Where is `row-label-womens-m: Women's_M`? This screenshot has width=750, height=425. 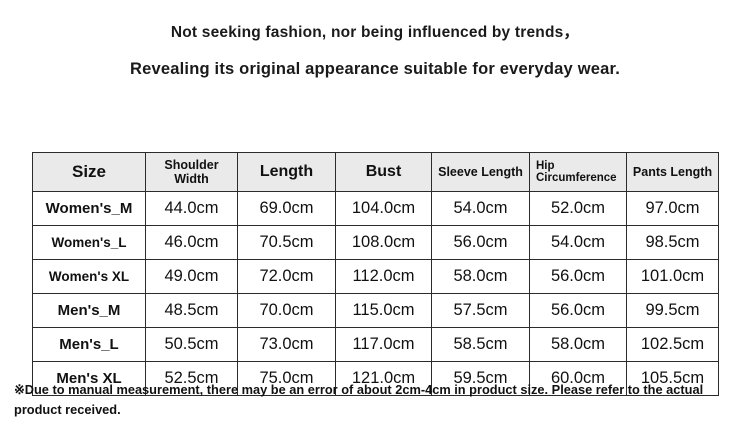
row-label-womens-m: Women's_M is located at coordinates (89, 208).